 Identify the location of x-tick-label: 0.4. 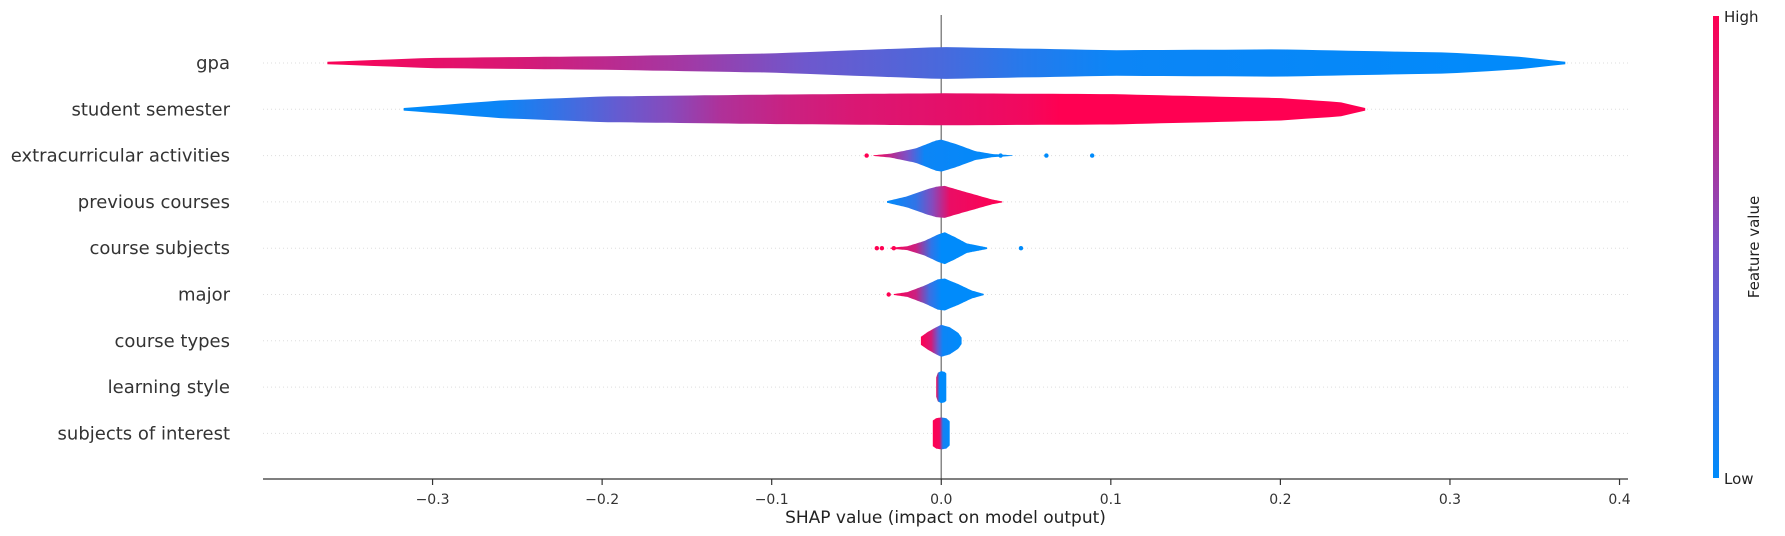
(1619, 500).